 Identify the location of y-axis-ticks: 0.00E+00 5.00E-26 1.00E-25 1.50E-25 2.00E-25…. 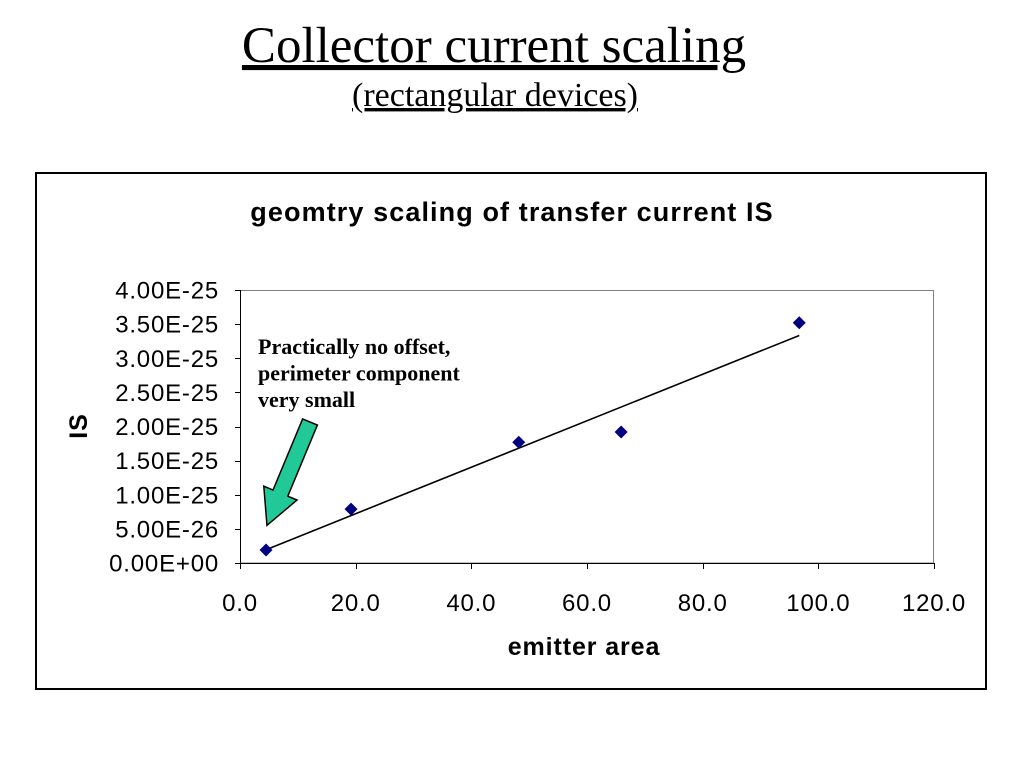
(175, 428).